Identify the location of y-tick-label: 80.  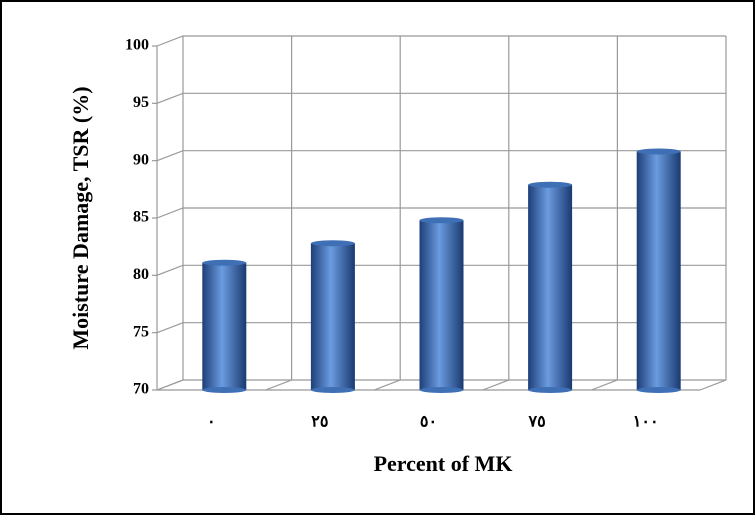
(141, 274).